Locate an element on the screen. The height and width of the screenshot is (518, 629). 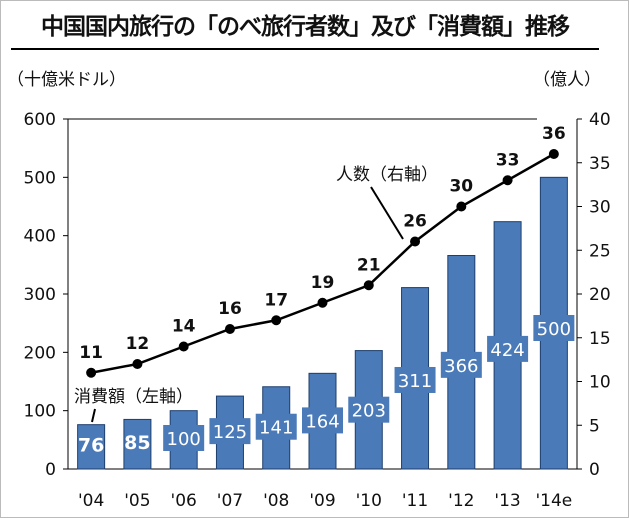
bar-data-label: 164 is located at coordinates (322, 421).